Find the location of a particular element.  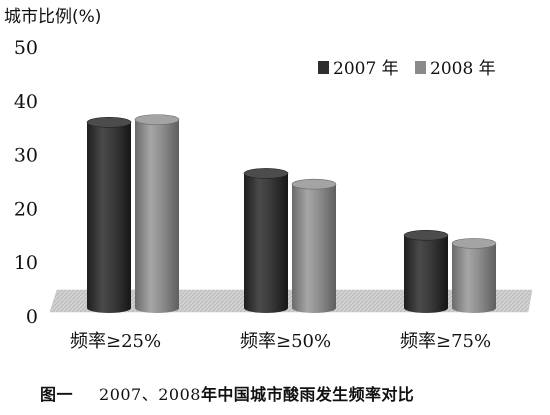

y-tick-label: 20 is located at coordinates (26, 209).